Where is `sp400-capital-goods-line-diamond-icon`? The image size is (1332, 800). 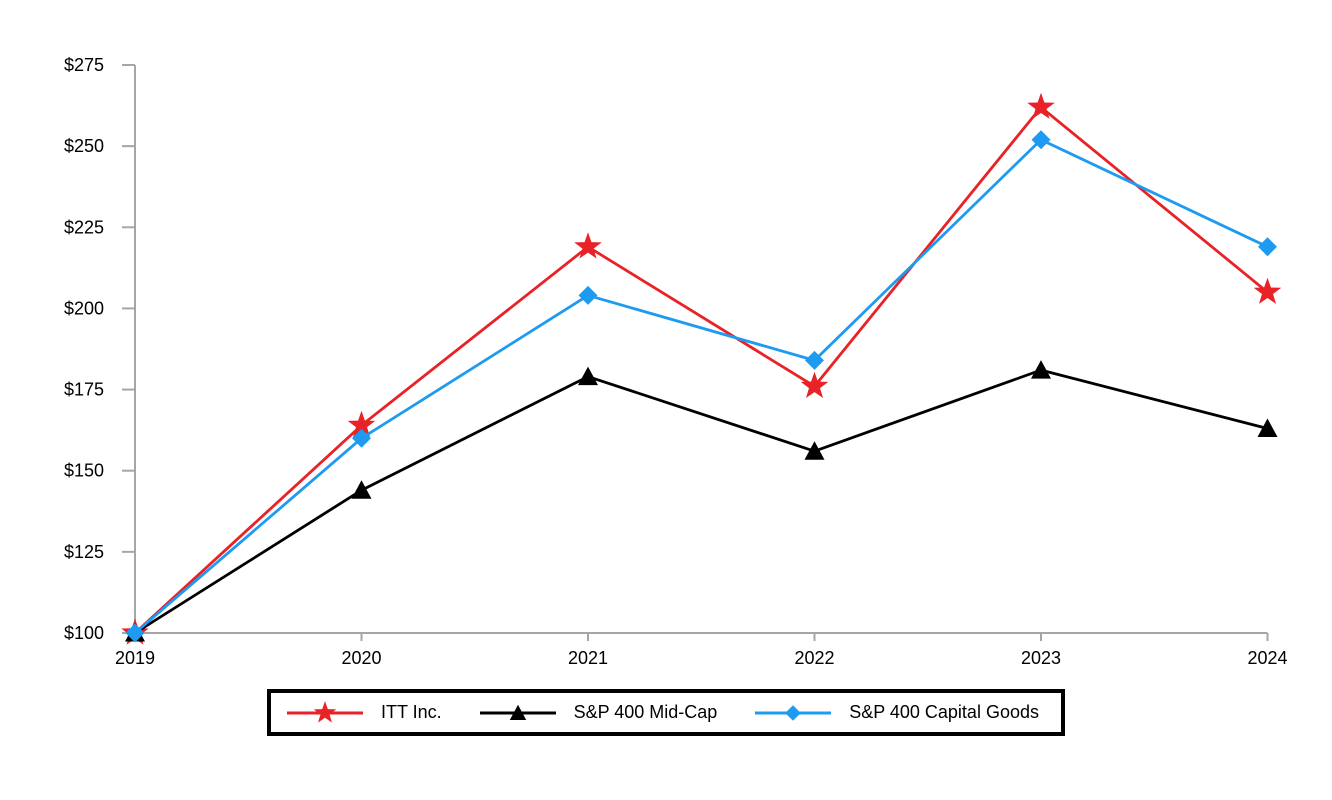 sp400-capital-goods-line-diamond-icon is located at coordinates (793, 712).